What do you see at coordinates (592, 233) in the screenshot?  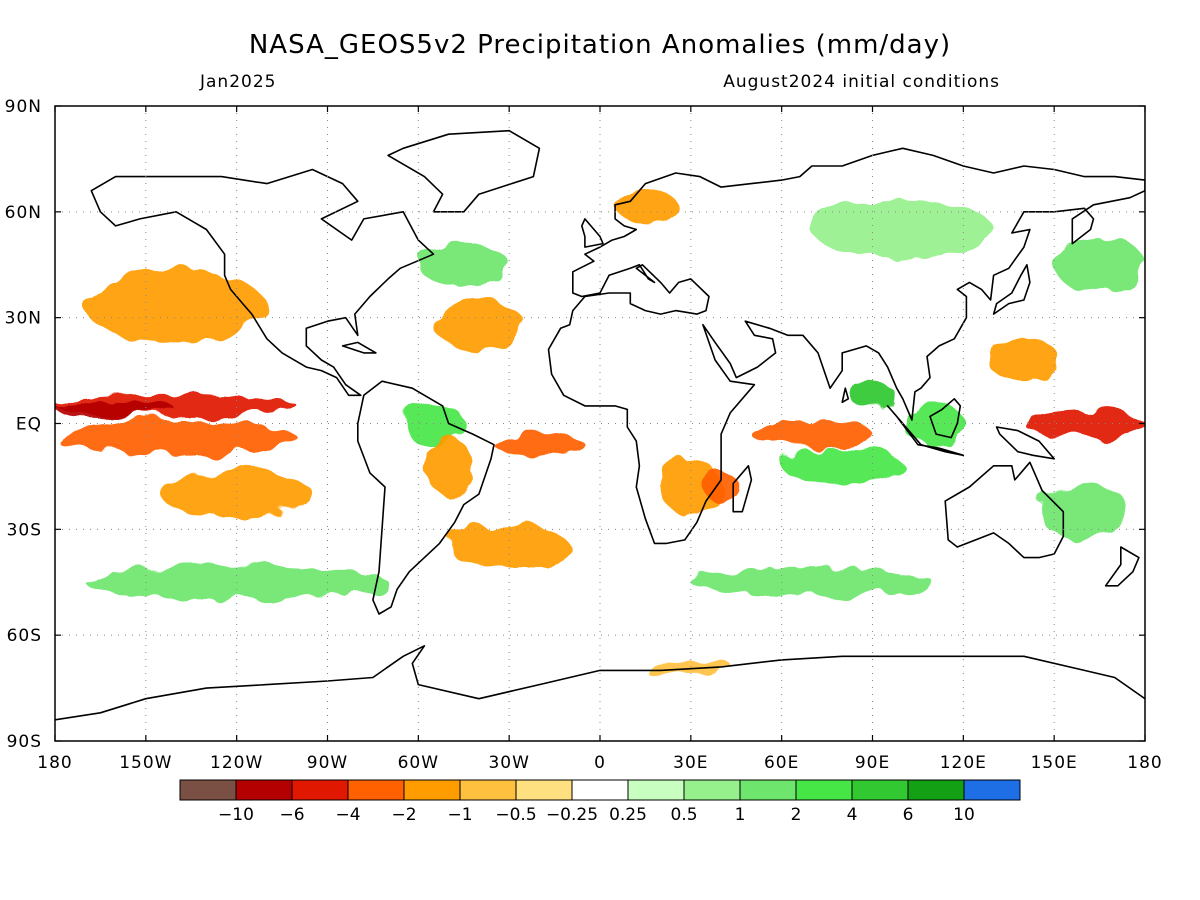 I see `coastline-britain` at bounding box center [592, 233].